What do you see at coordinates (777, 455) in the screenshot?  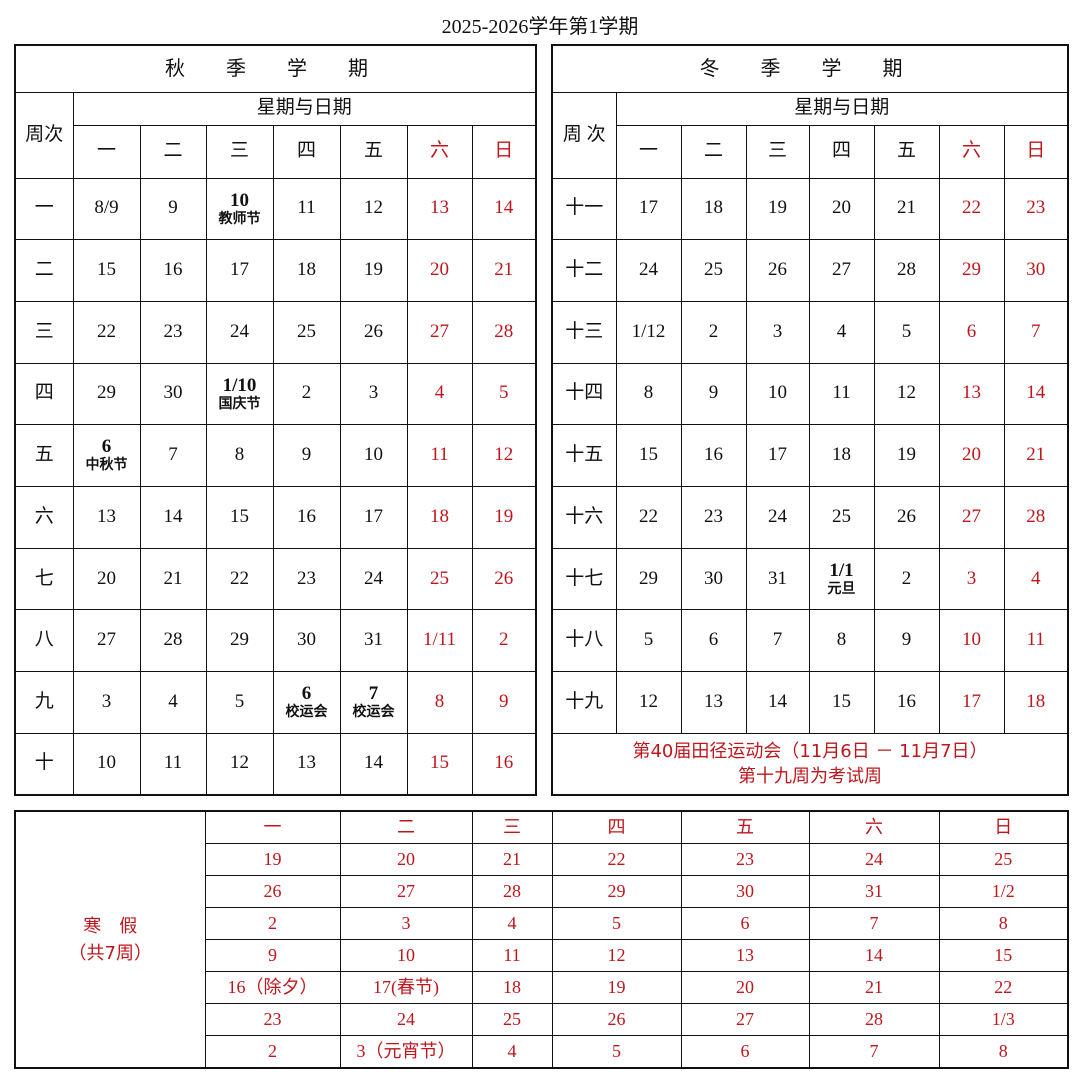 I see `date: 17` at bounding box center [777, 455].